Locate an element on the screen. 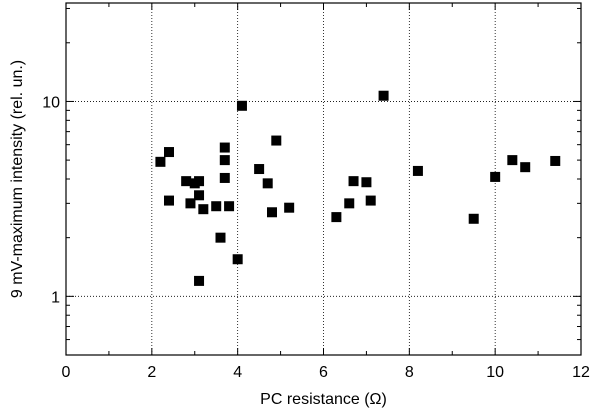 This screenshot has width=597, height=410. x-axis-label: PC resistance (Ω) is located at coordinates (323, 399).